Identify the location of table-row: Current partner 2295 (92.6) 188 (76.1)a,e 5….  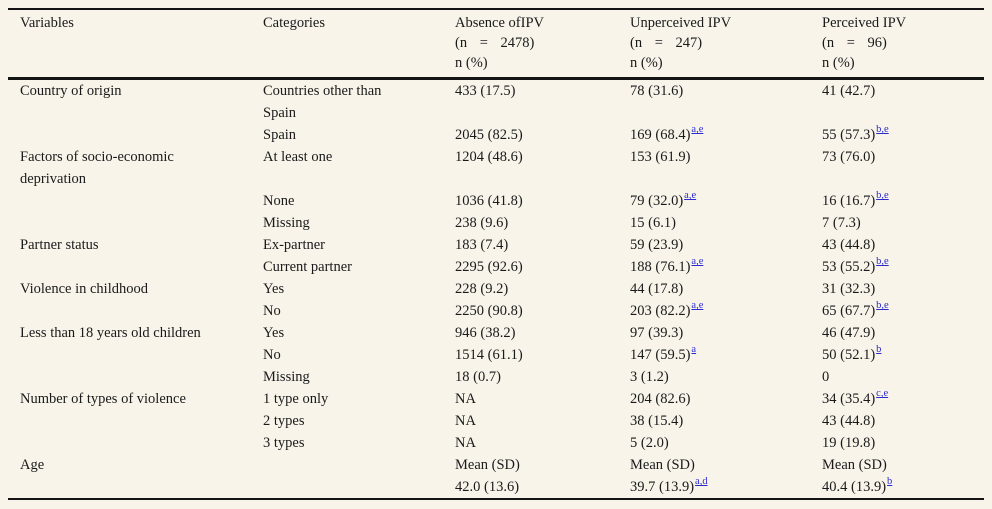
(496, 267).